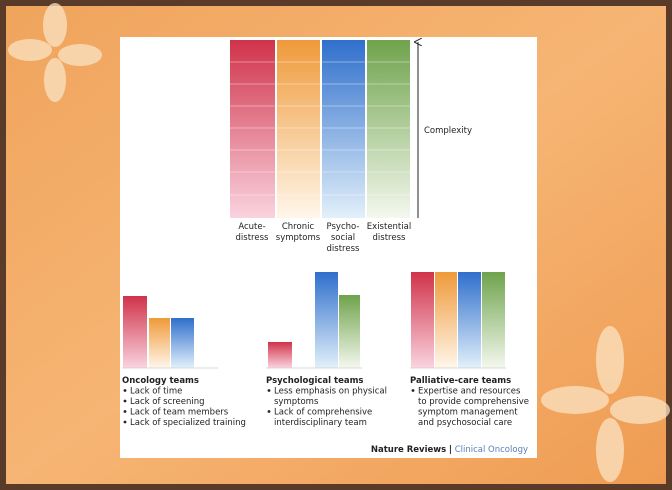  What do you see at coordinates (167, 402) in the screenshot?
I see `panel-item: Lack of screening` at bounding box center [167, 402].